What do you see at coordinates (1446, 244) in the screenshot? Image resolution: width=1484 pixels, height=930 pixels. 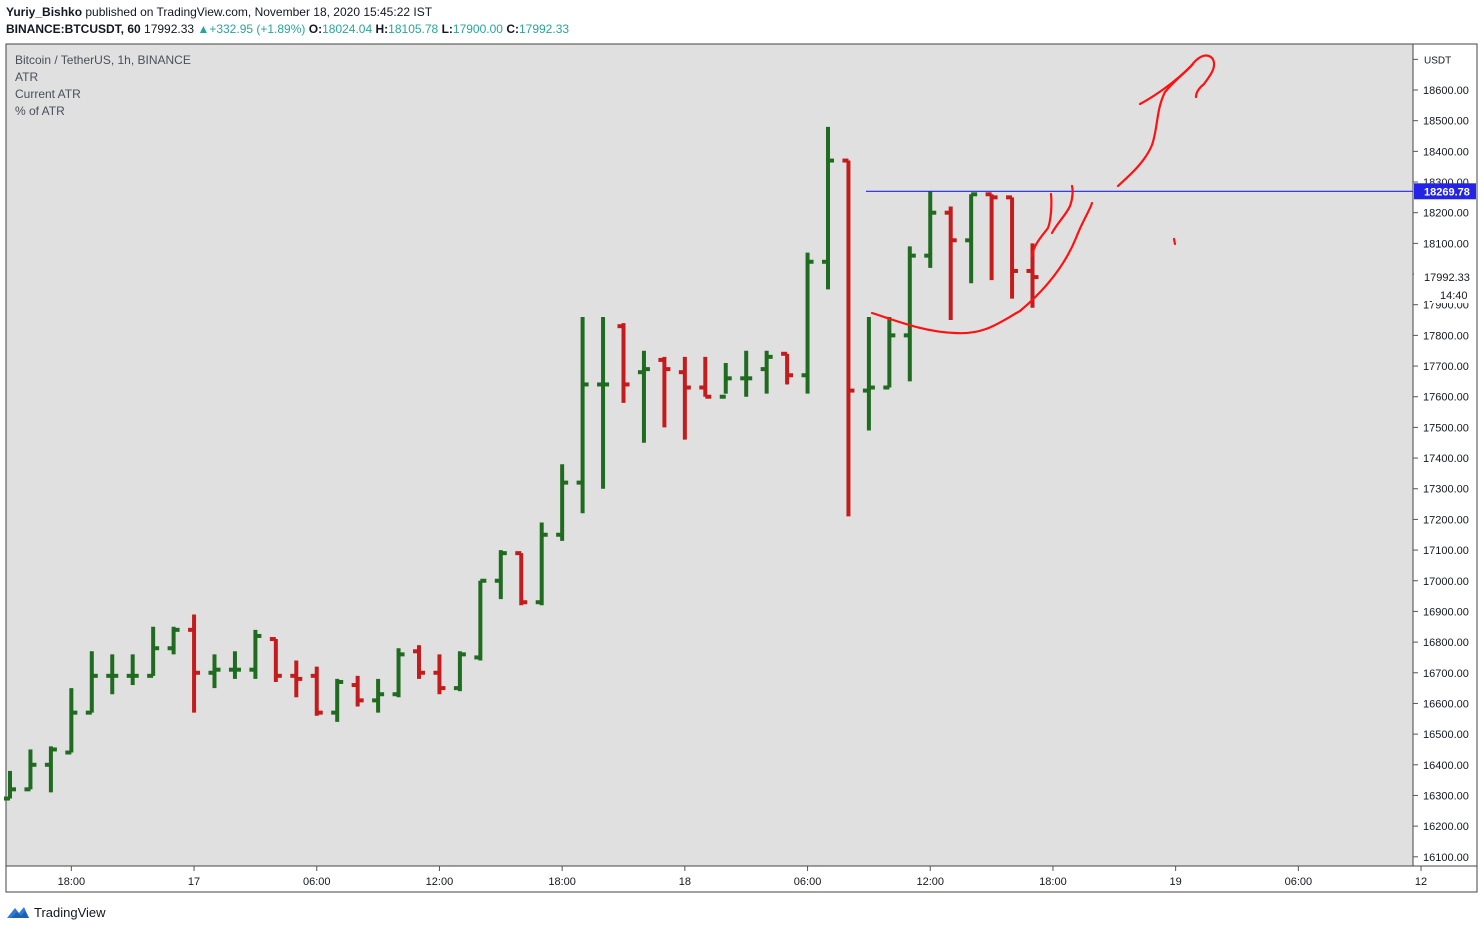 I see `y-tick-label: 18100.00` at bounding box center [1446, 244].